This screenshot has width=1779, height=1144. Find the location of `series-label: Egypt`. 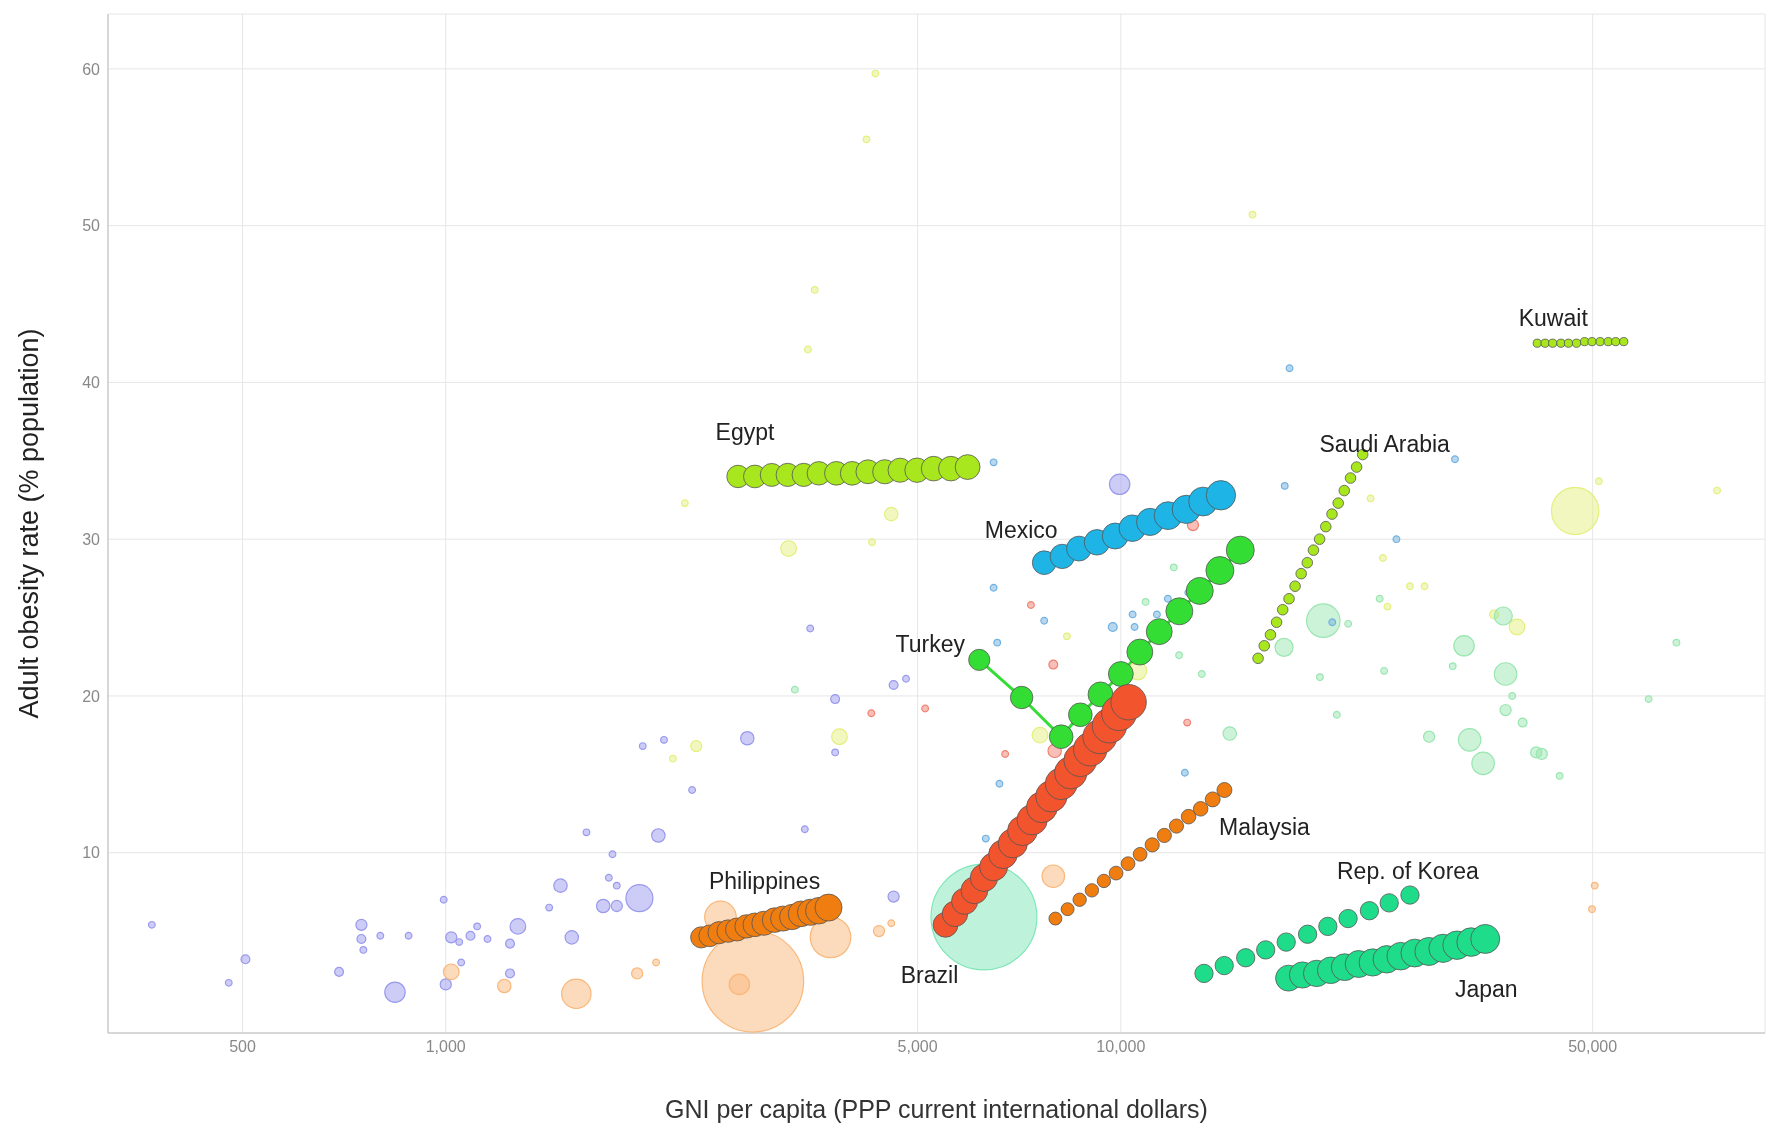

series-label: Egypt is located at coordinates (745, 432).